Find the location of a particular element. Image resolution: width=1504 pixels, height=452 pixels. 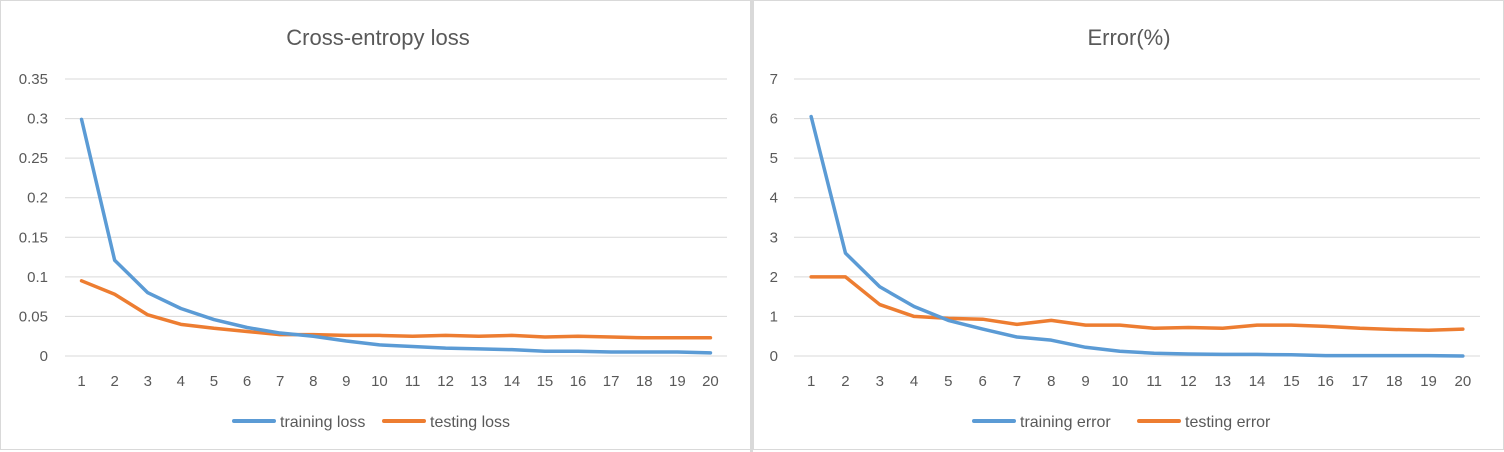

y-tick-label: 2 is located at coordinates (774, 277).